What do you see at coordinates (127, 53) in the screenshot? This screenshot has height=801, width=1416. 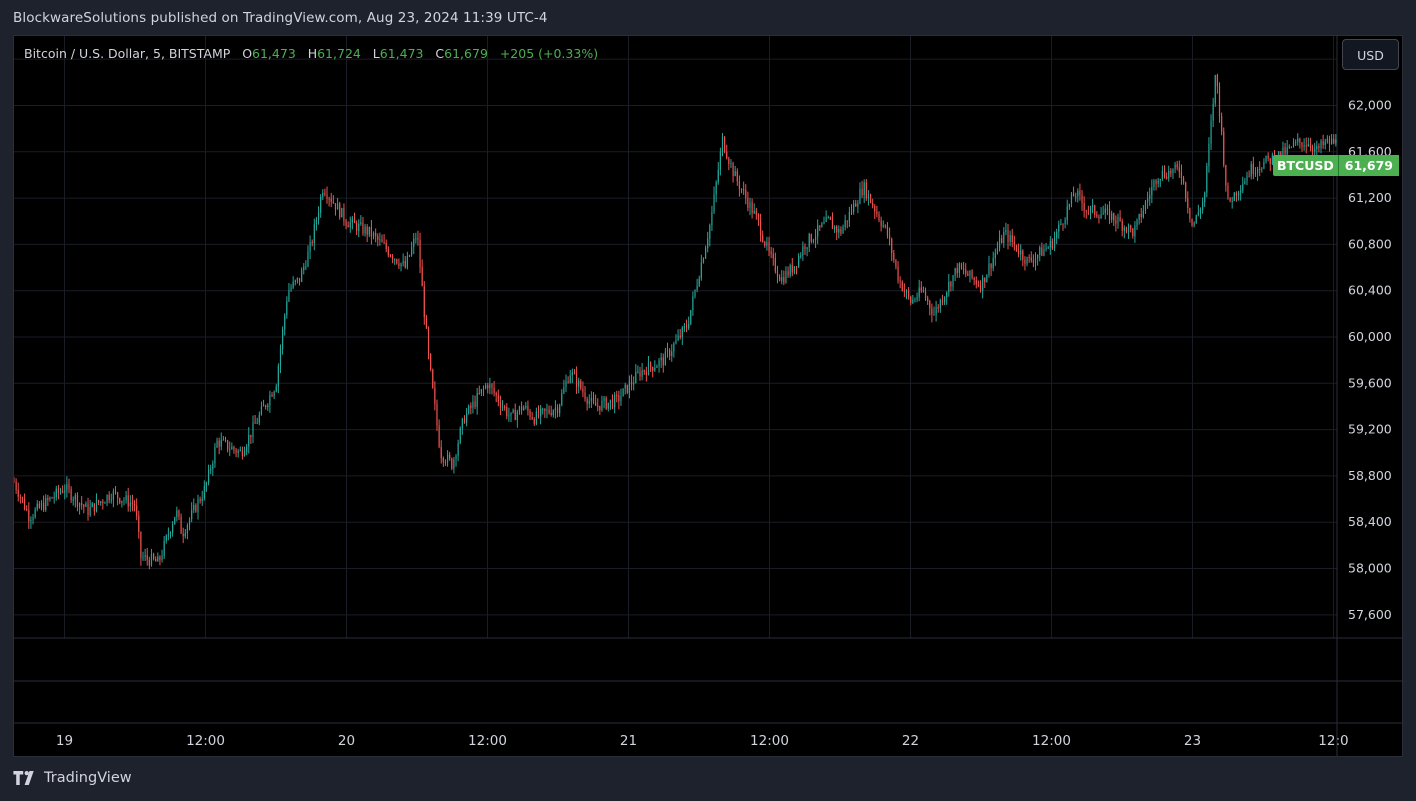 I see `symbol-description: Bitcoin / U.S. Dollar, 5, BITSTAMP` at bounding box center [127, 53].